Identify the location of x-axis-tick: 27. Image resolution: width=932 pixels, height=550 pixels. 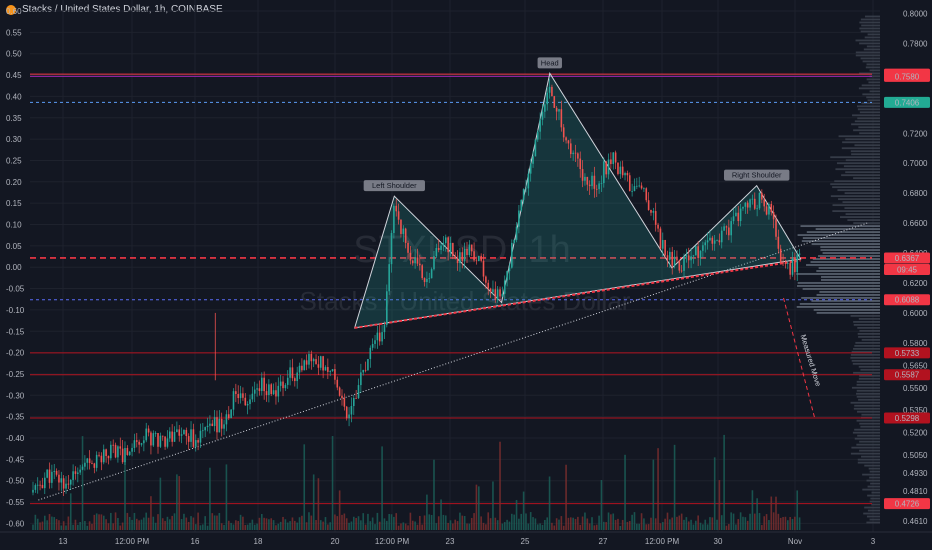
(603, 541).